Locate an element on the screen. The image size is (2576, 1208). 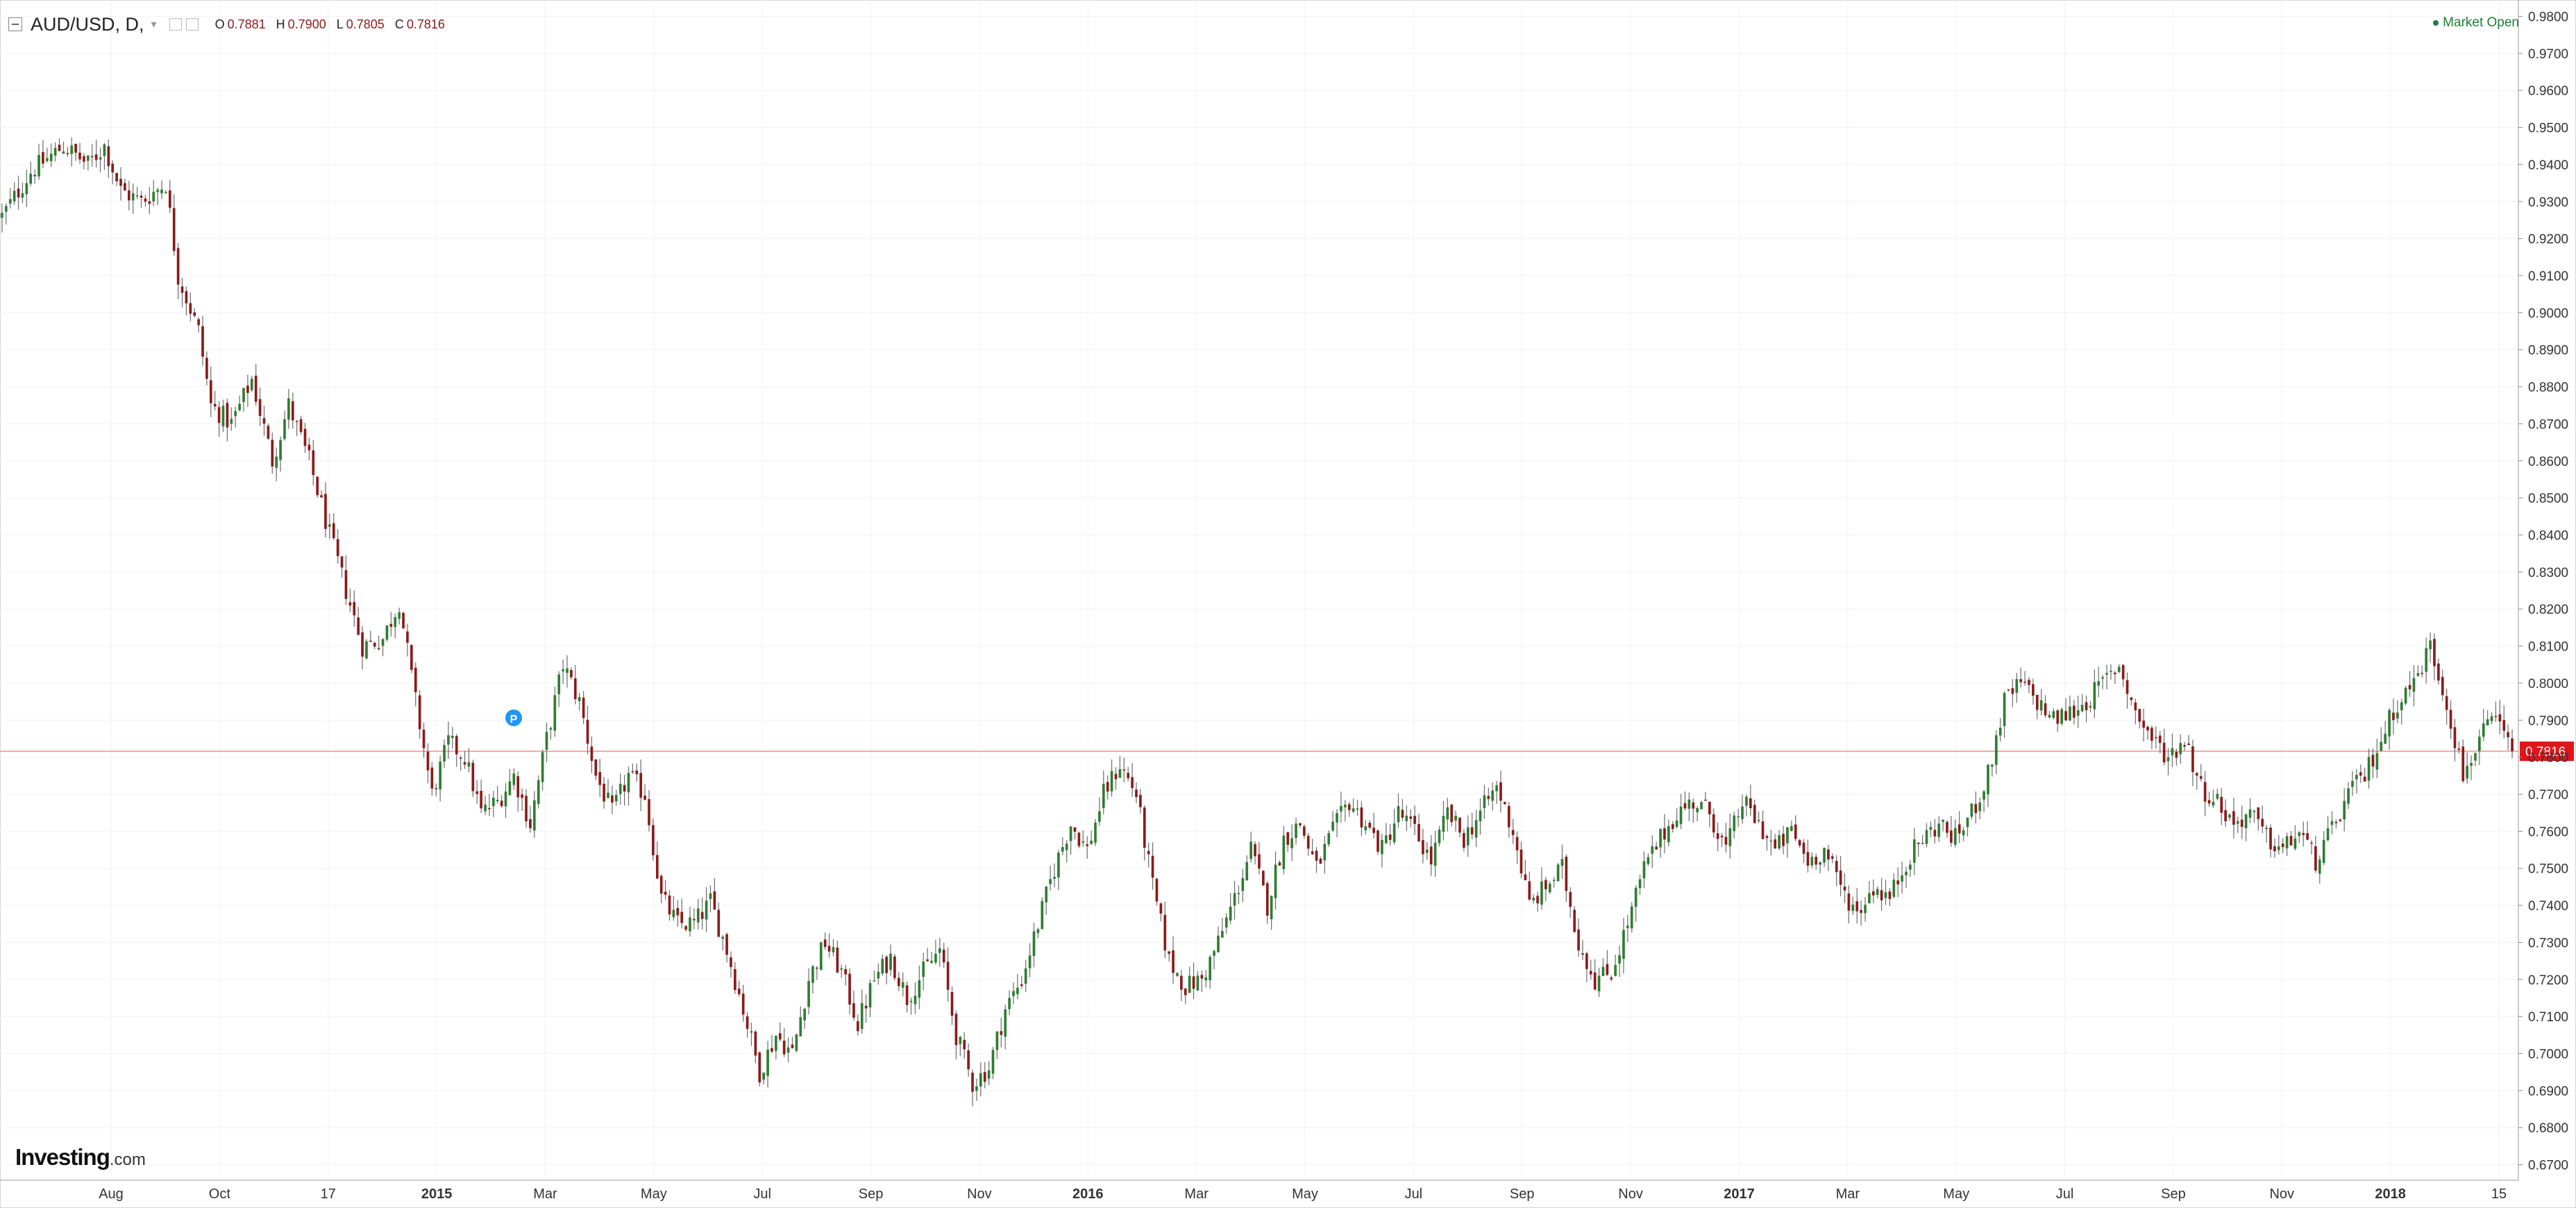
symbol-label: AUD/USD, D, is located at coordinates (87, 24).